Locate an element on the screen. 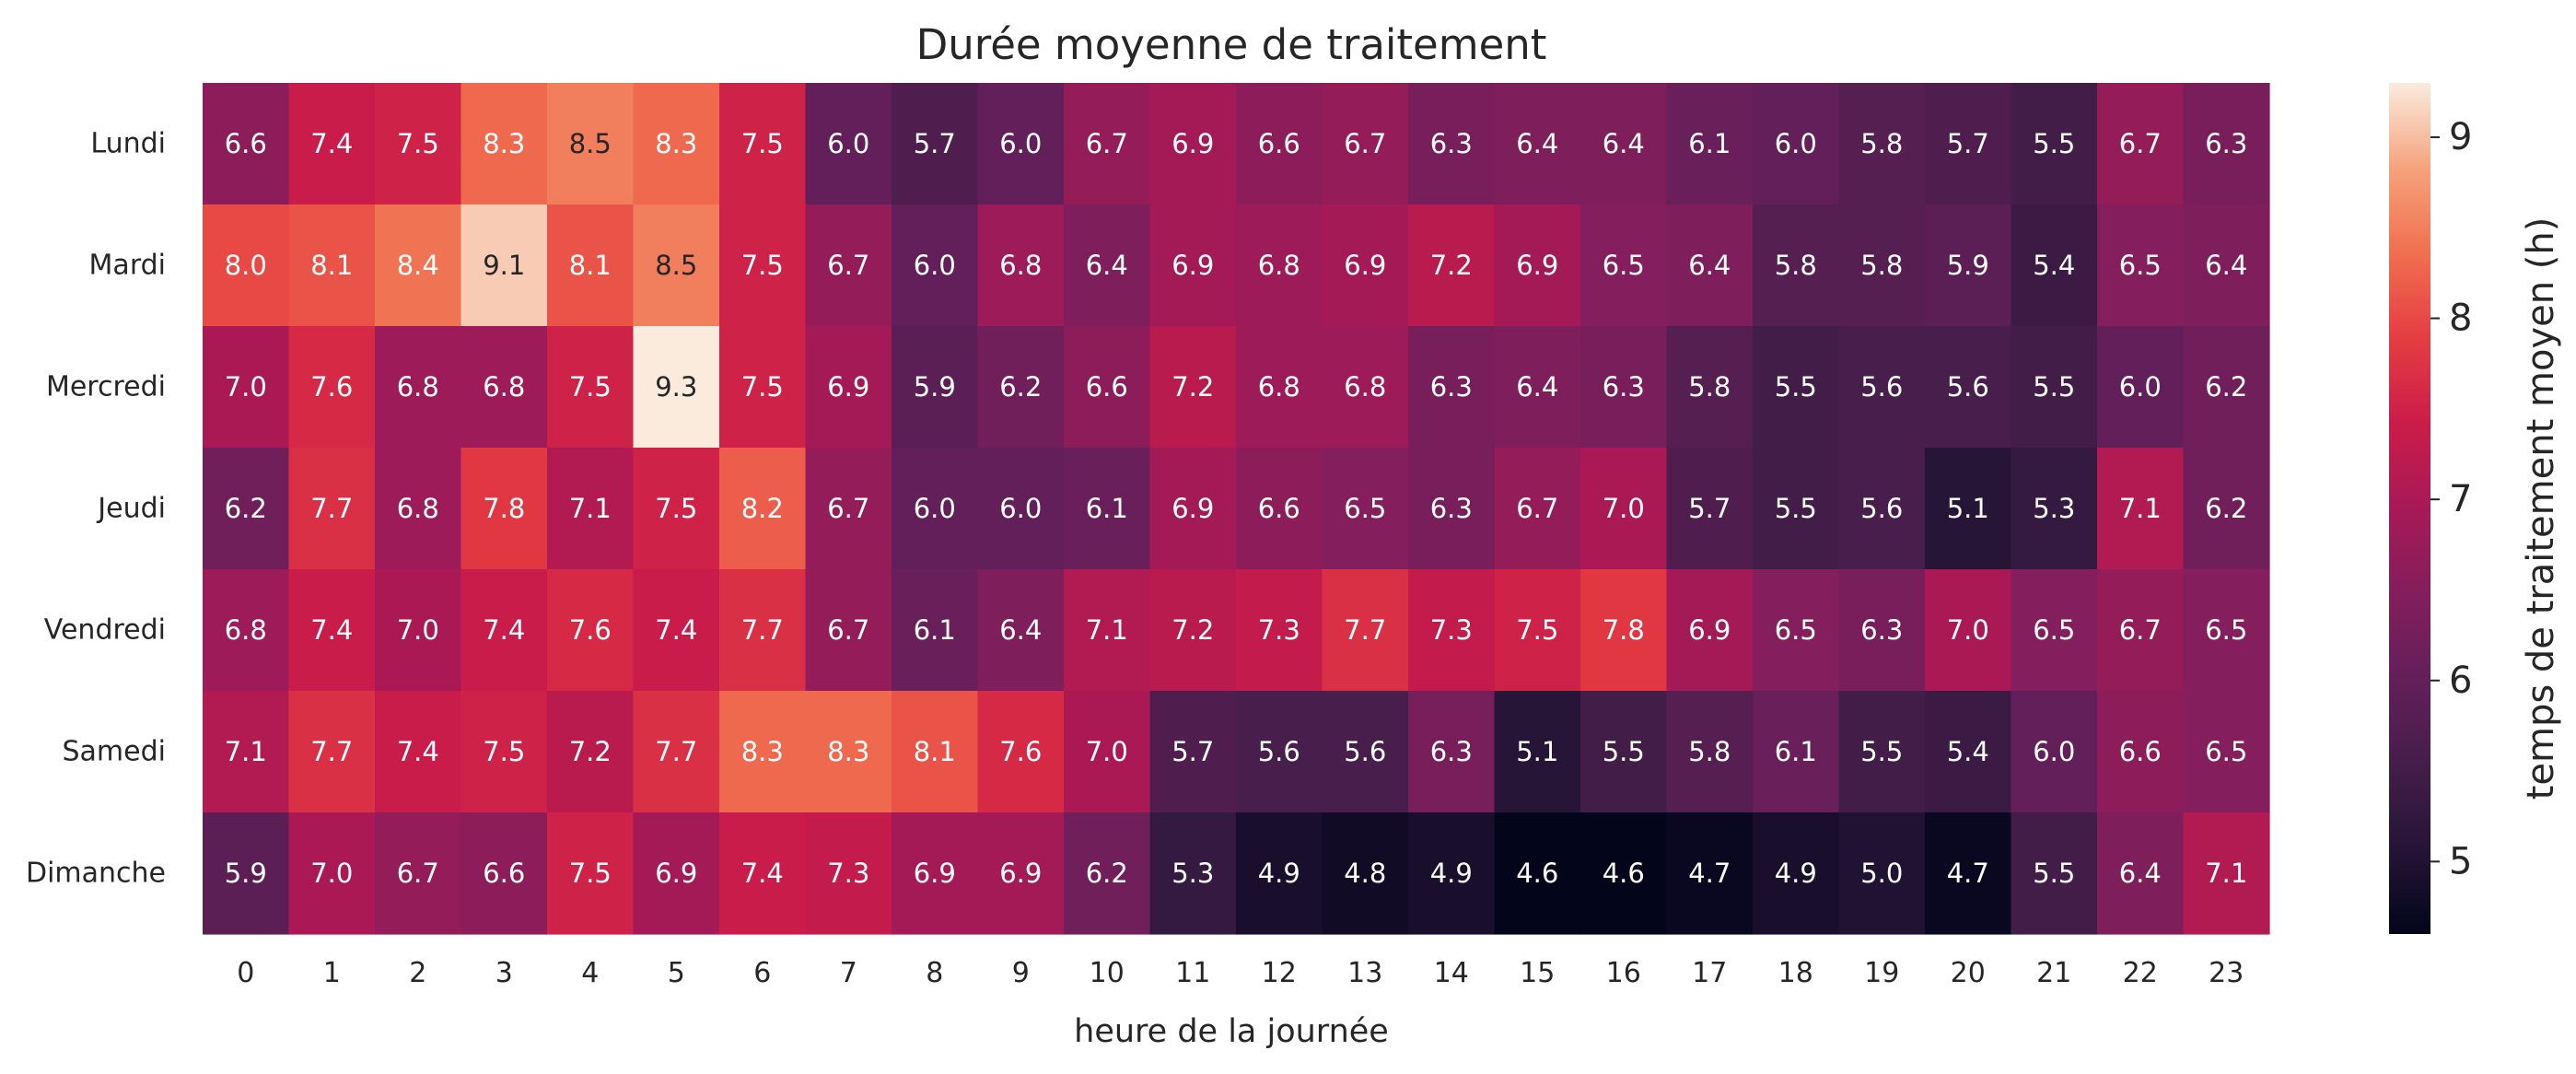 The image size is (2576, 1074). cell-value-label: 8.3 is located at coordinates (848, 751).